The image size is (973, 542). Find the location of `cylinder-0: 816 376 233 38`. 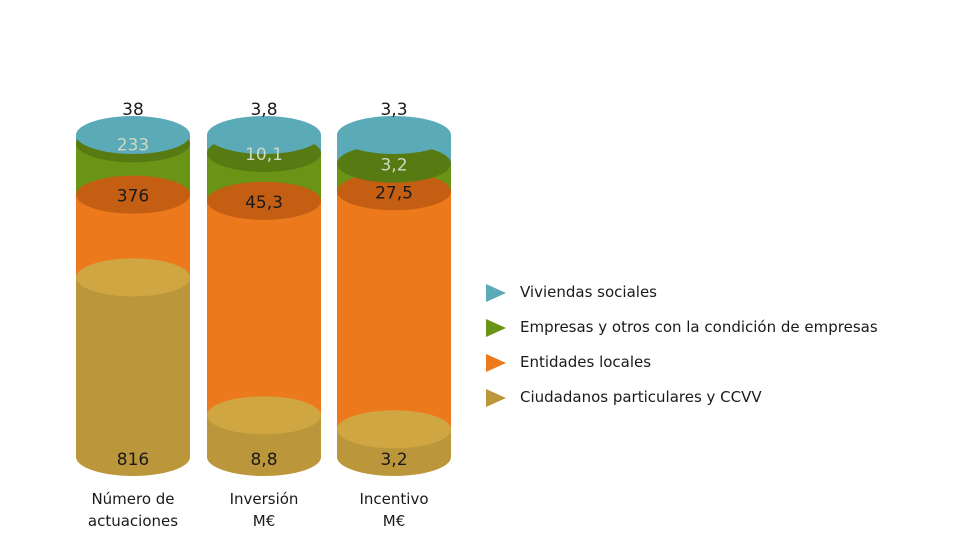

cylinder-0: 816 376 233 38 is located at coordinates (133, 288).